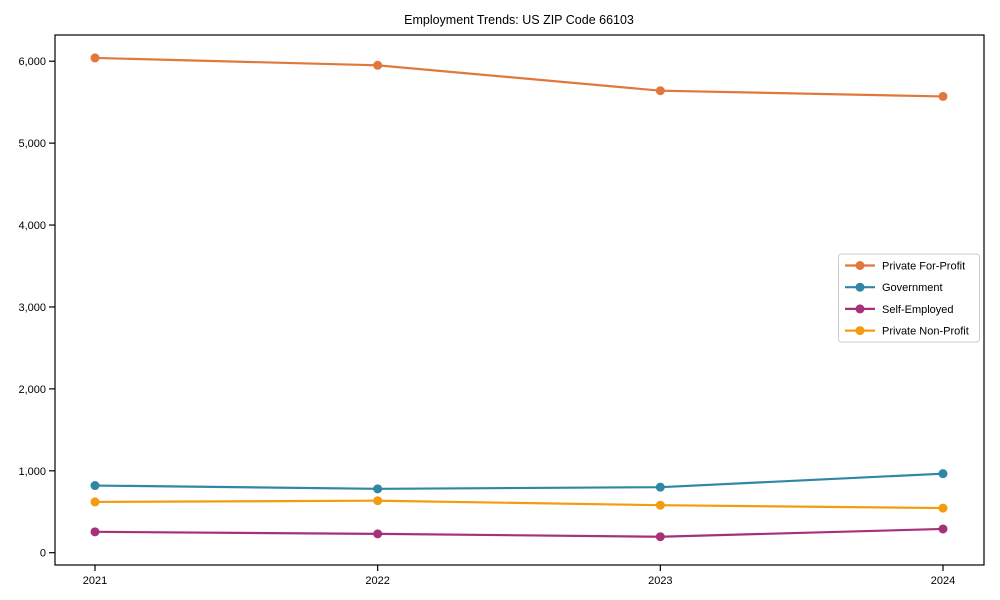  I want to click on x-tick-label: 2023, so click(660, 581).